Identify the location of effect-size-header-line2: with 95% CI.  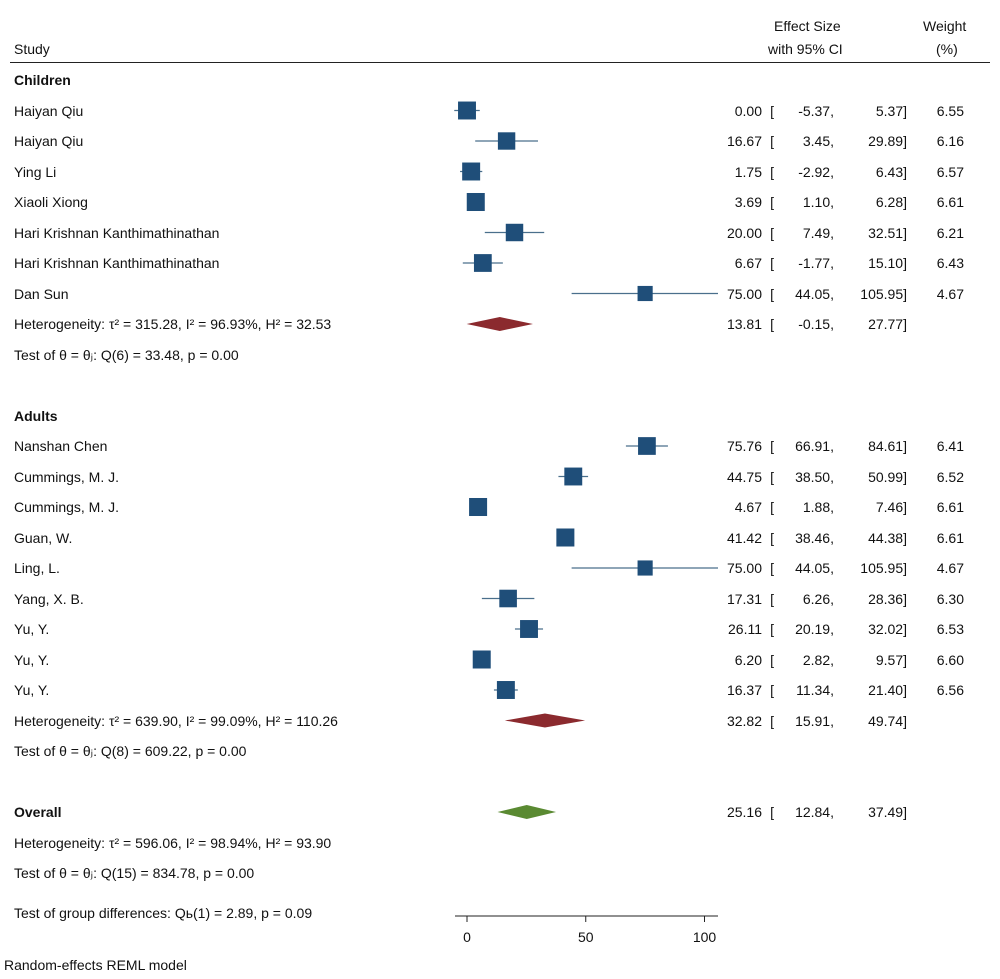
(805, 49).